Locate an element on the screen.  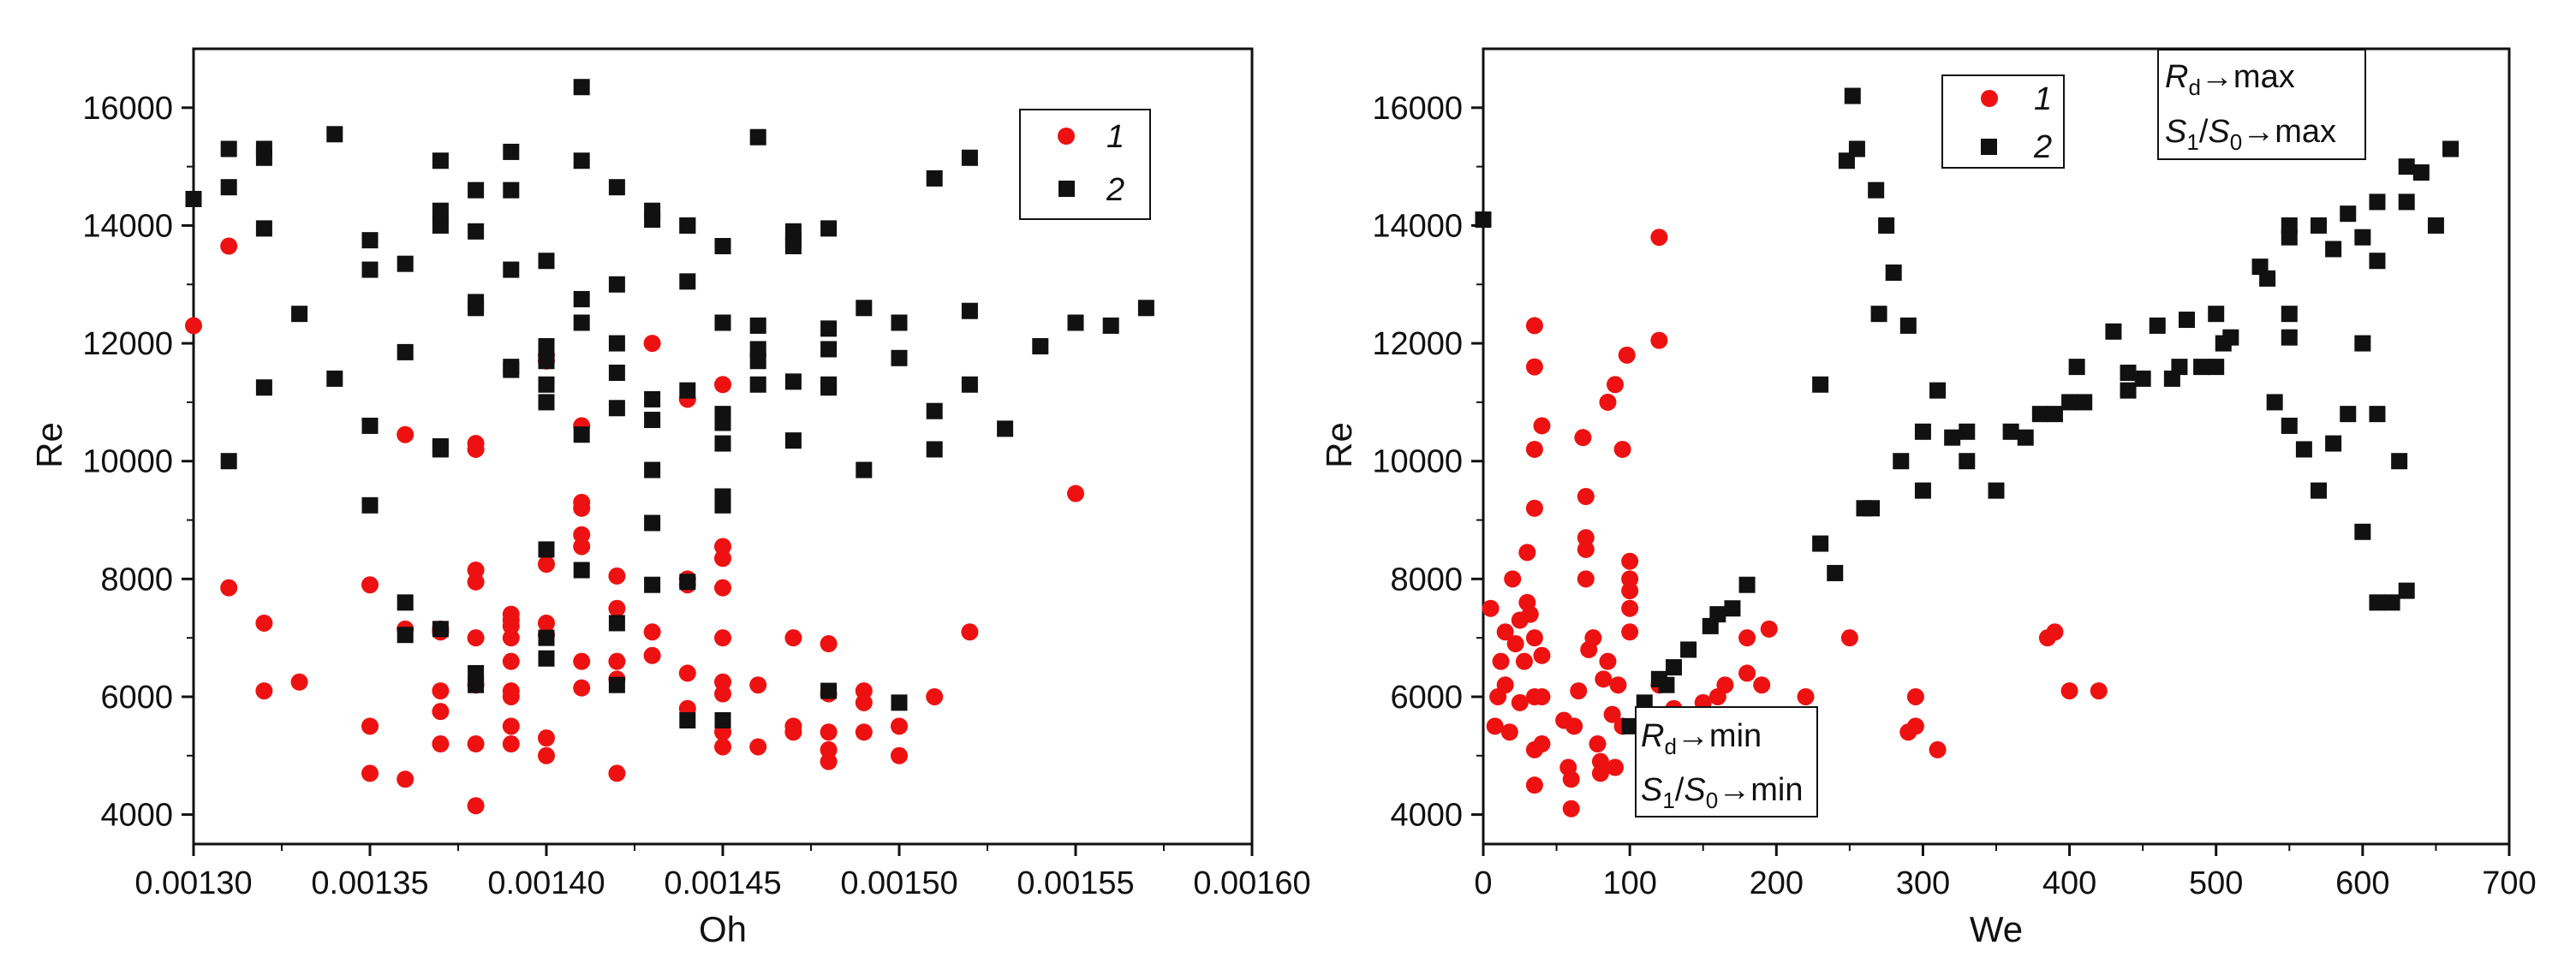
y-ticks-left: 4000 6000 8000 10000 12000 14000 16000 is located at coordinates (138, 462).